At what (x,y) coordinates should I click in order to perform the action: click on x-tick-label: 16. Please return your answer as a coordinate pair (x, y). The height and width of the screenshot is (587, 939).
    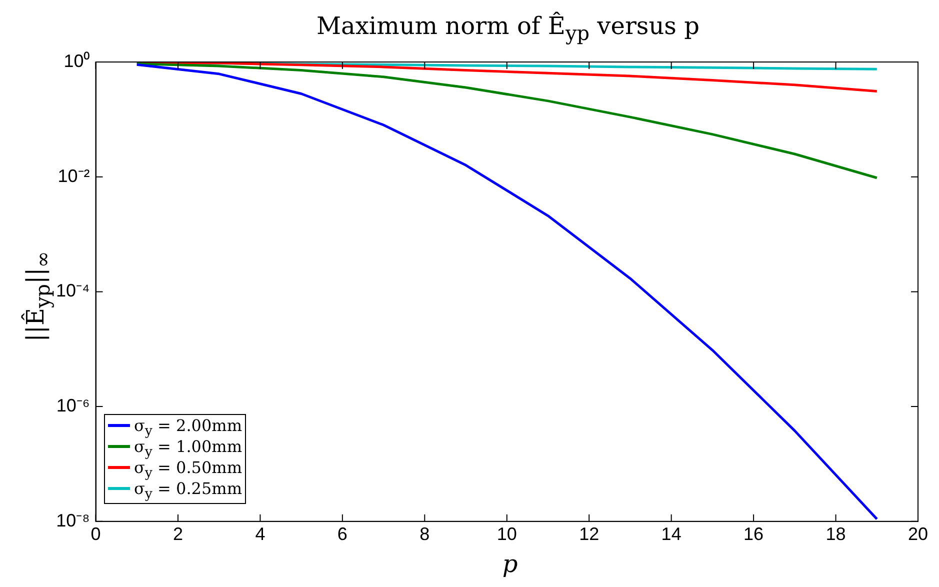
    Looking at the image, I should click on (754, 534).